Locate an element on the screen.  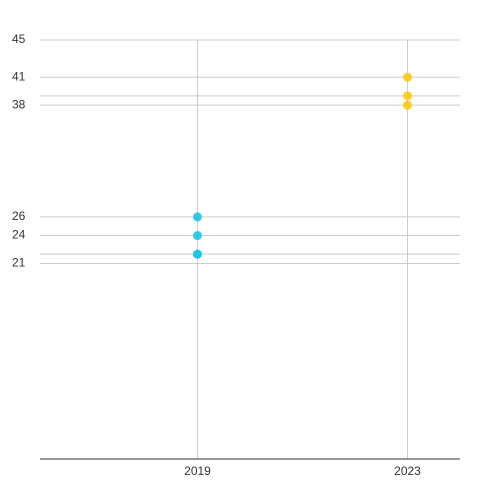
y-tick-label: 24 is located at coordinates (19, 235).